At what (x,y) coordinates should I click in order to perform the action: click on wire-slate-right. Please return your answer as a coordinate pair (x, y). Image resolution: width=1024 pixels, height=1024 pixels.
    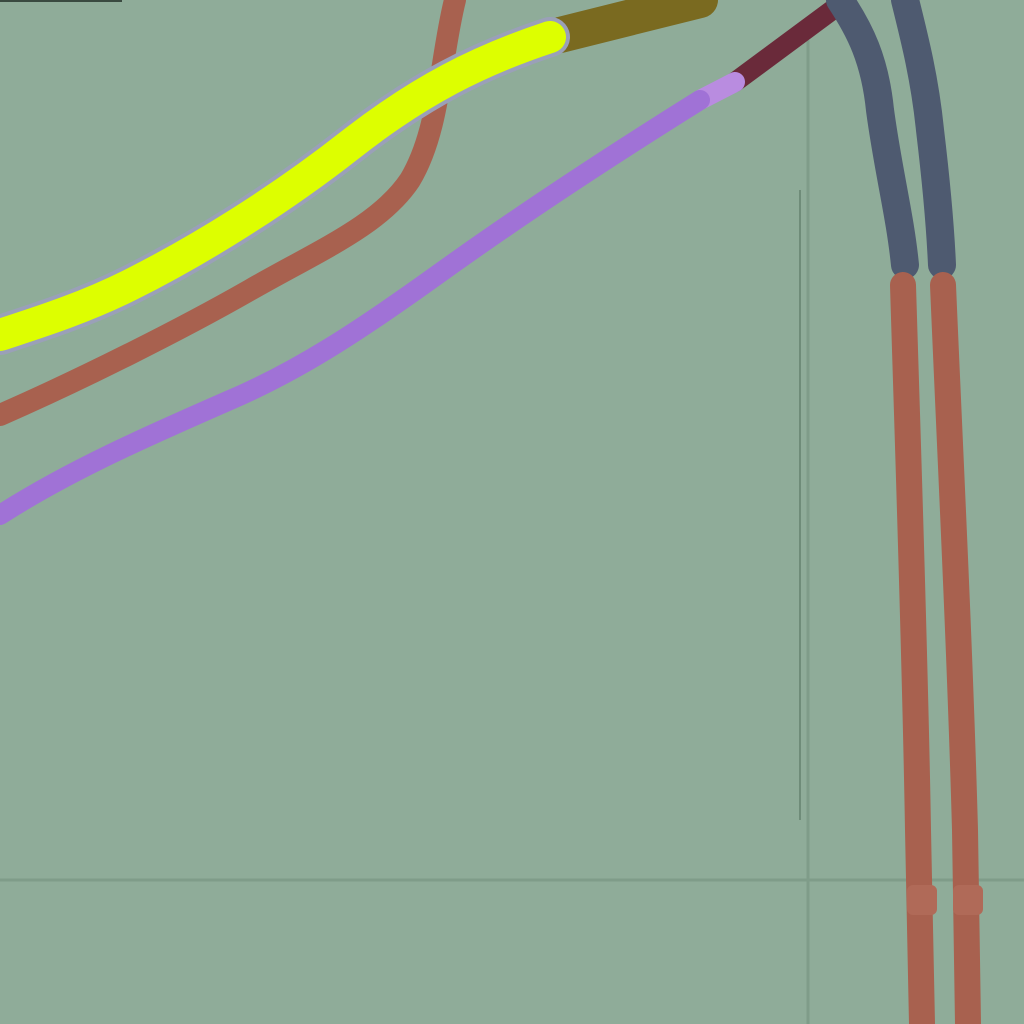
    Looking at the image, I should click on (923, 139).